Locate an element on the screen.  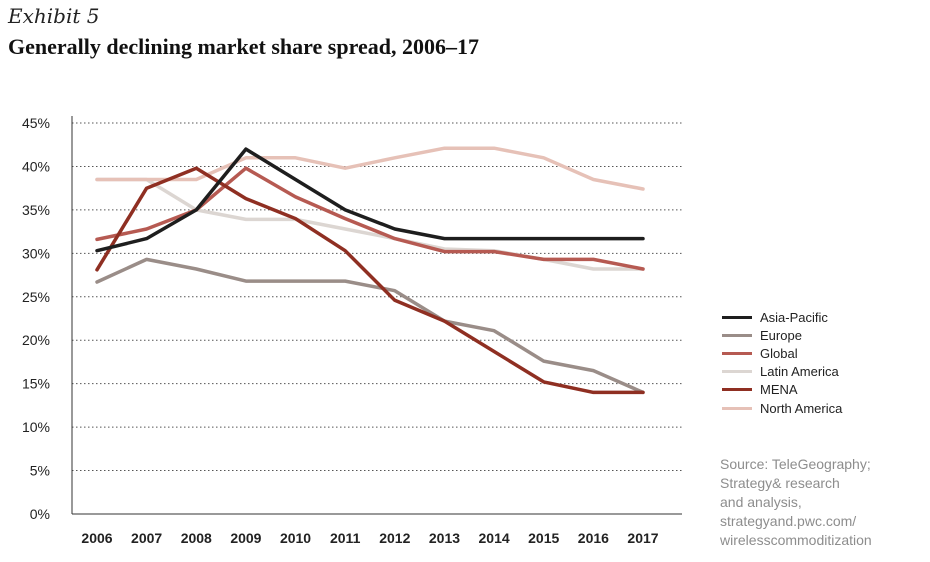
legend-item-north-america: North America is located at coordinates (782, 408).